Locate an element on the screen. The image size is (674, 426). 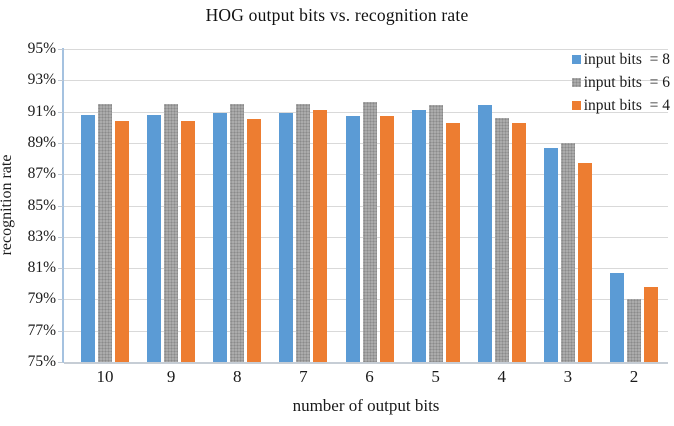
legend-label: input bits = 6 is located at coordinates (626, 82).